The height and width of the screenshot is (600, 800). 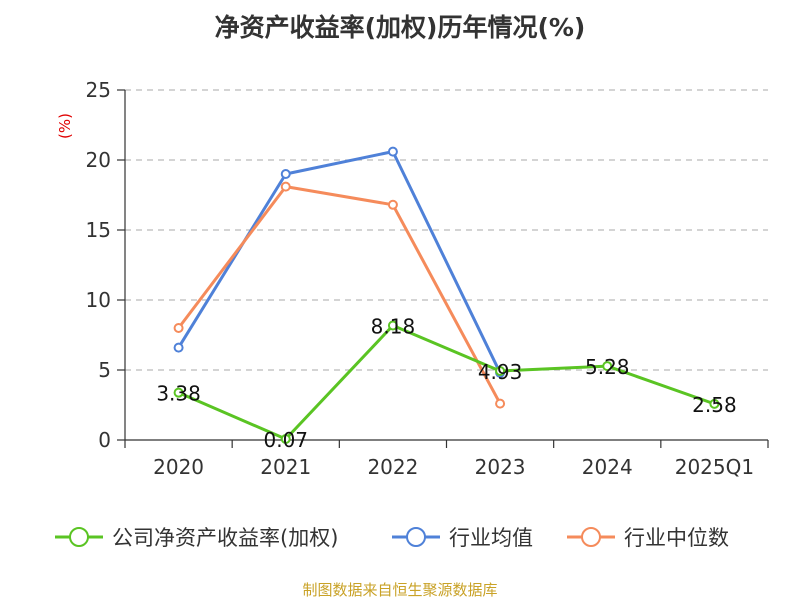 I want to click on y-tick-label: 0, so click(x=104, y=440).